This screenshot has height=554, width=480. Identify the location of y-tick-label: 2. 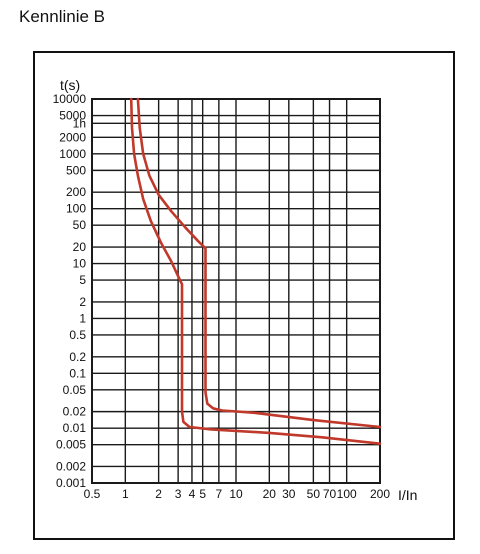
(82, 302).